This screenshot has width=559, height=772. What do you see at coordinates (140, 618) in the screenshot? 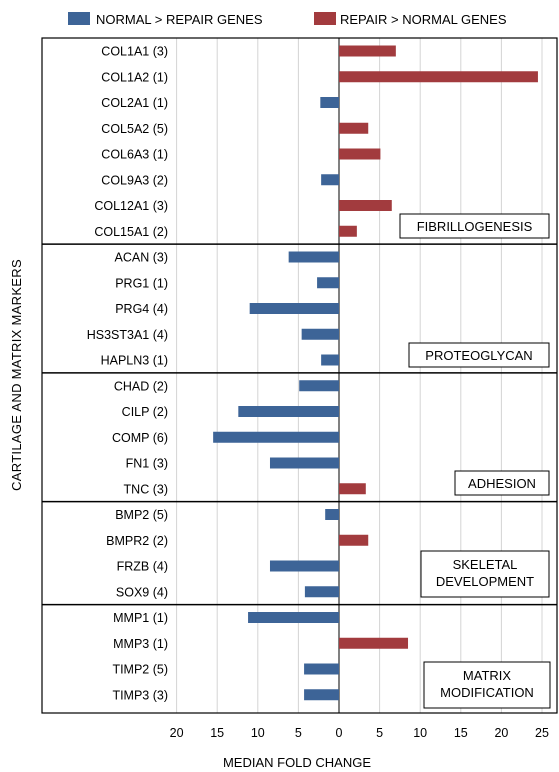
I see `gene-label-4-0: MMP1 (1)` at bounding box center [140, 618].